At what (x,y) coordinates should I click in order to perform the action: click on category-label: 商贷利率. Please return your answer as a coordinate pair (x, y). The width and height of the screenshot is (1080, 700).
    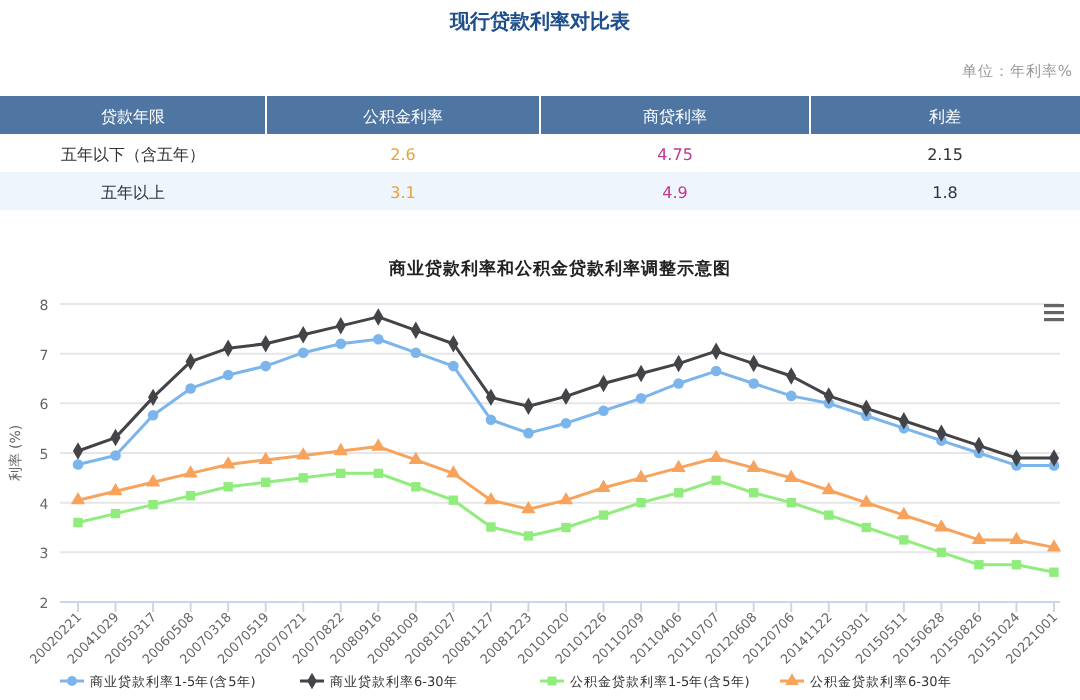
    Looking at the image, I should click on (675, 117).